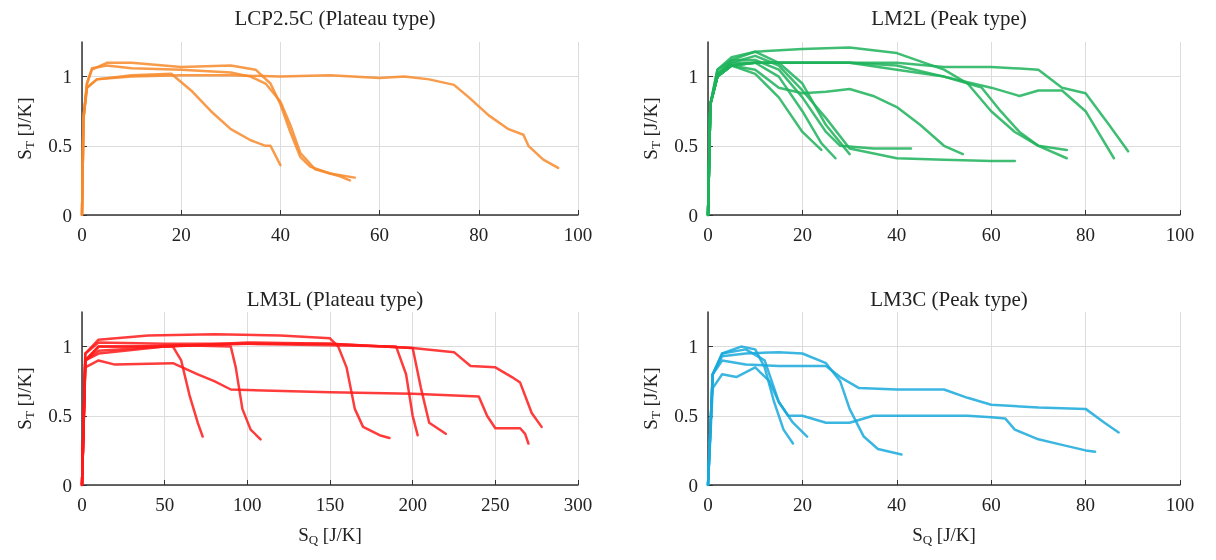 Image resolution: width=1216 pixels, height=560 pixels. Describe the element at coordinates (335, 17) in the screenshot. I see `chart-title: LCP2.5C (Plateau type)` at that location.